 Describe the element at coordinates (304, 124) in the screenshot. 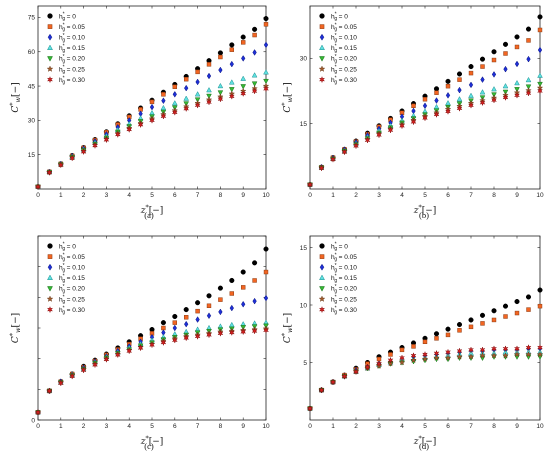

I see `y-tick-label: 15` at that location.